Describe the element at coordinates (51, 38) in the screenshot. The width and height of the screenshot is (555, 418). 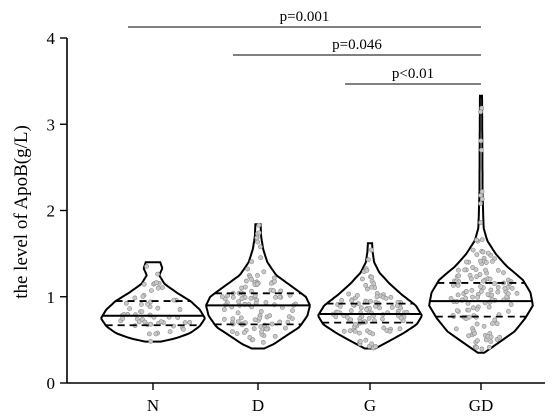
I see `y-tick-label: 4` at that location.